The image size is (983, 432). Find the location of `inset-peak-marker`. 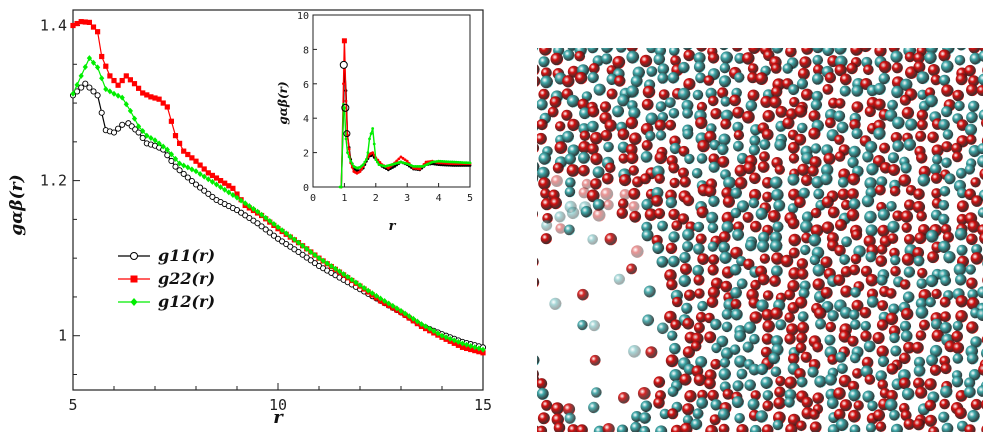

inset-peak-marker is located at coordinates (347, 134).